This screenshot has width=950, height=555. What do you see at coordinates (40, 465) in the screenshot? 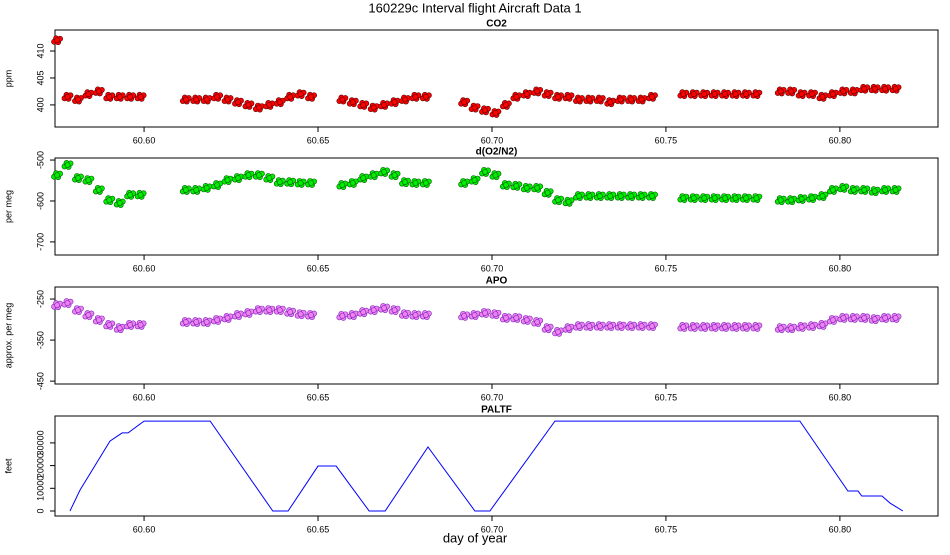
I see `y-tick-label: 20000` at bounding box center [40, 465].